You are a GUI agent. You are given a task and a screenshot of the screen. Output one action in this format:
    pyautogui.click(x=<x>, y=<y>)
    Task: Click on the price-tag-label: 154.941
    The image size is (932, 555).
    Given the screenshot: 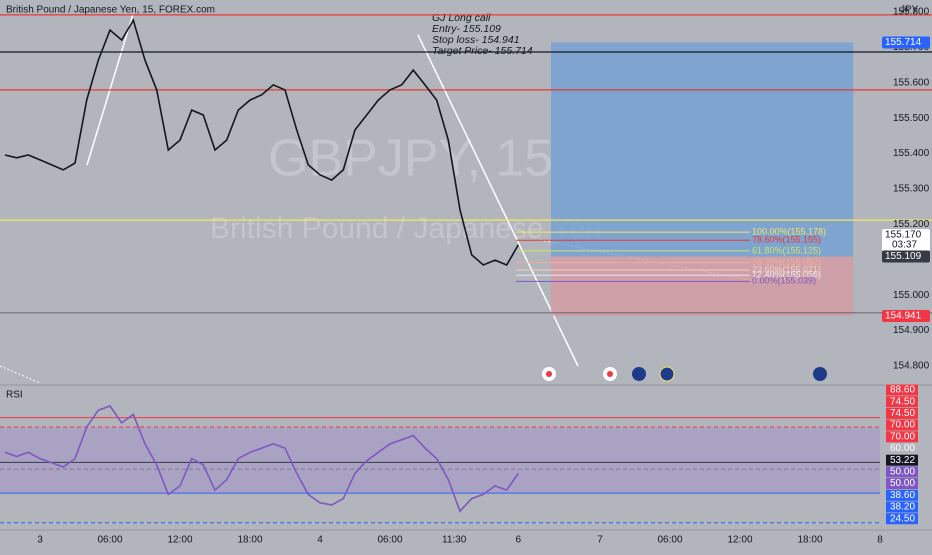 What is the action you would take?
    pyautogui.click(x=903, y=316)
    